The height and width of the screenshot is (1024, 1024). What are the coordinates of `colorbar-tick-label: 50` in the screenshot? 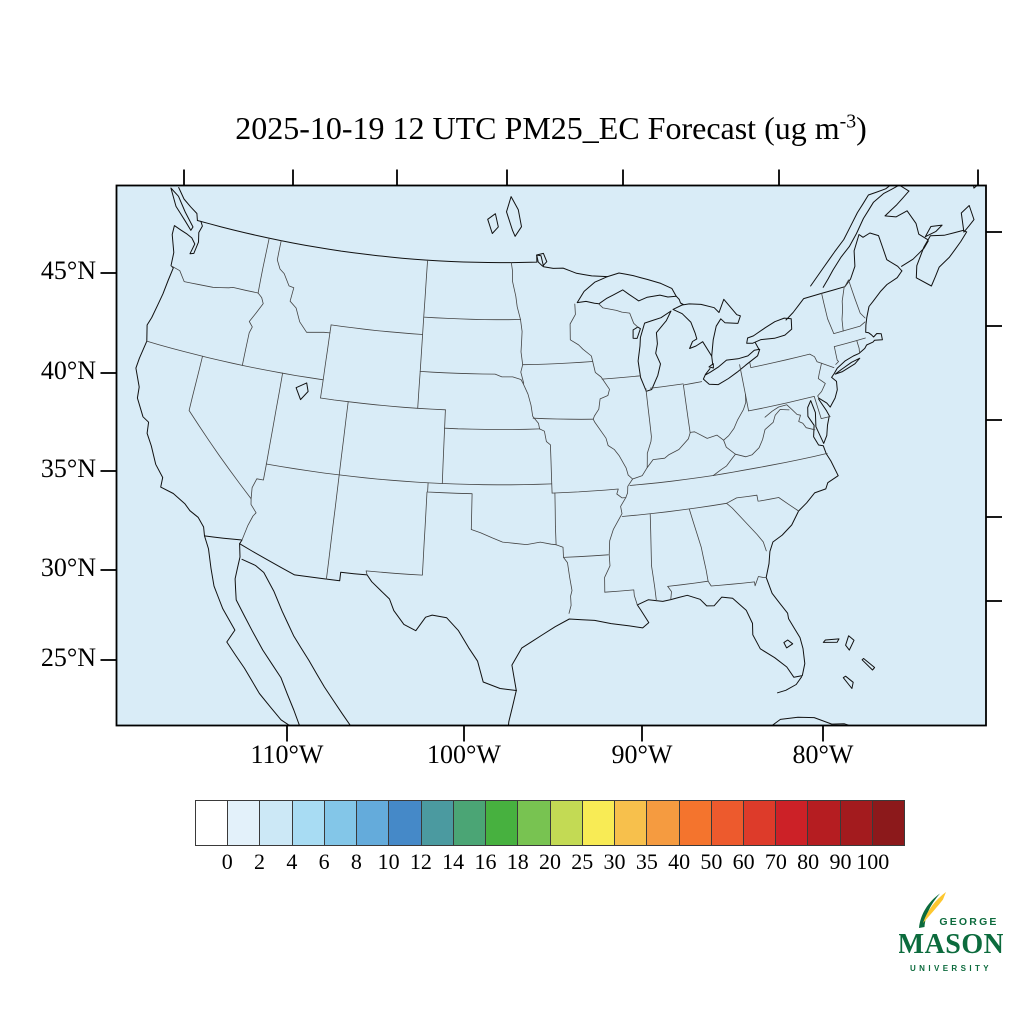 It's located at (711, 861).